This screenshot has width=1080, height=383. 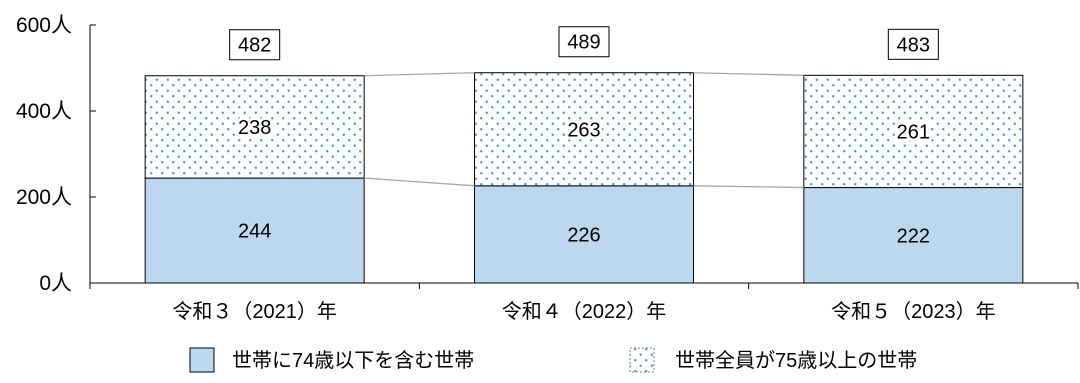 What do you see at coordinates (55, 283) in the screenshot?
I see `y-tick-label-0: 0人` at bounding box center [55, 283].